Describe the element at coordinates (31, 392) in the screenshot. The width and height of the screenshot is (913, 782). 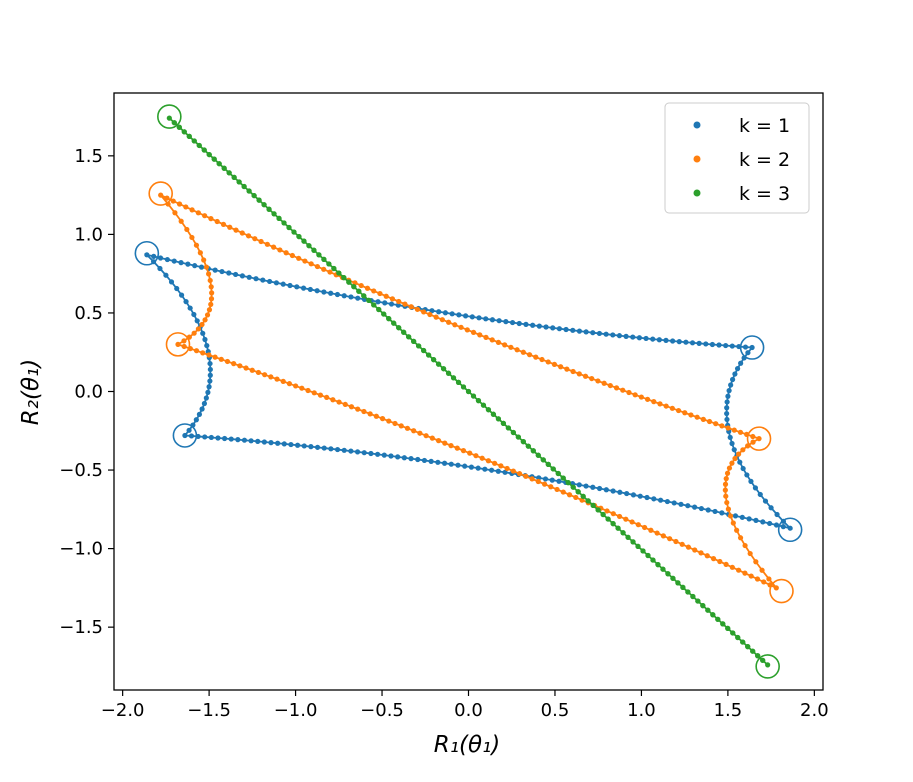
I see `y-axis-label: R₂(θ₁)` at that location.